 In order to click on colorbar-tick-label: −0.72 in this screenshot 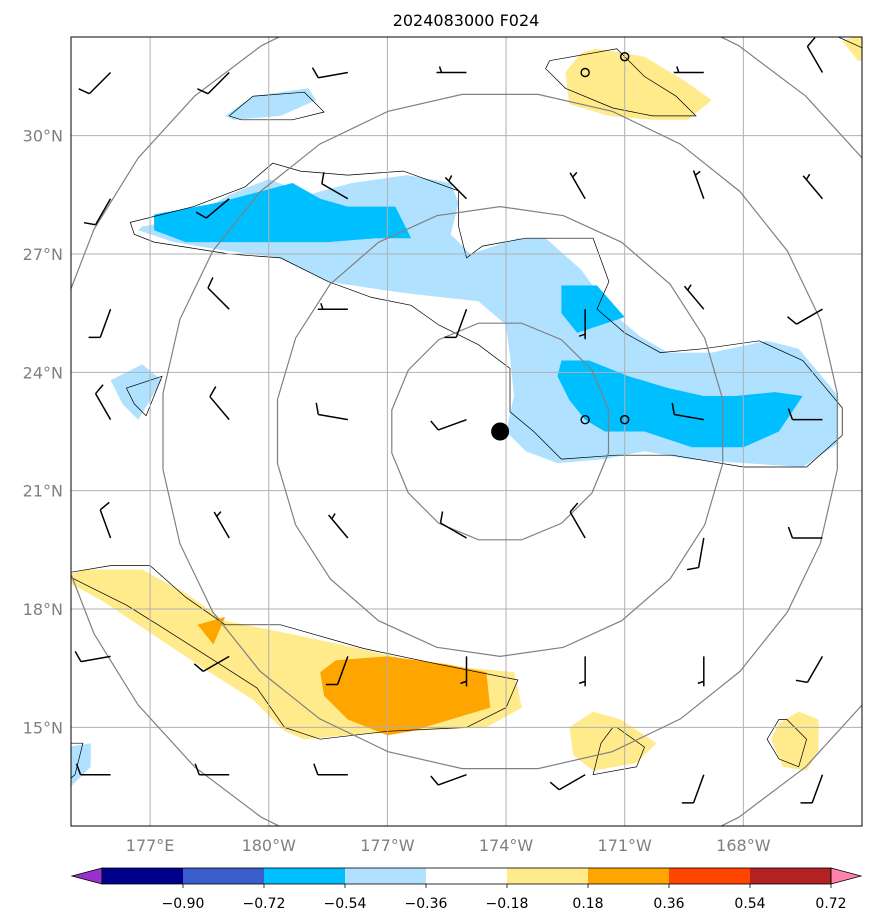, I will do `click(264, 904)`.